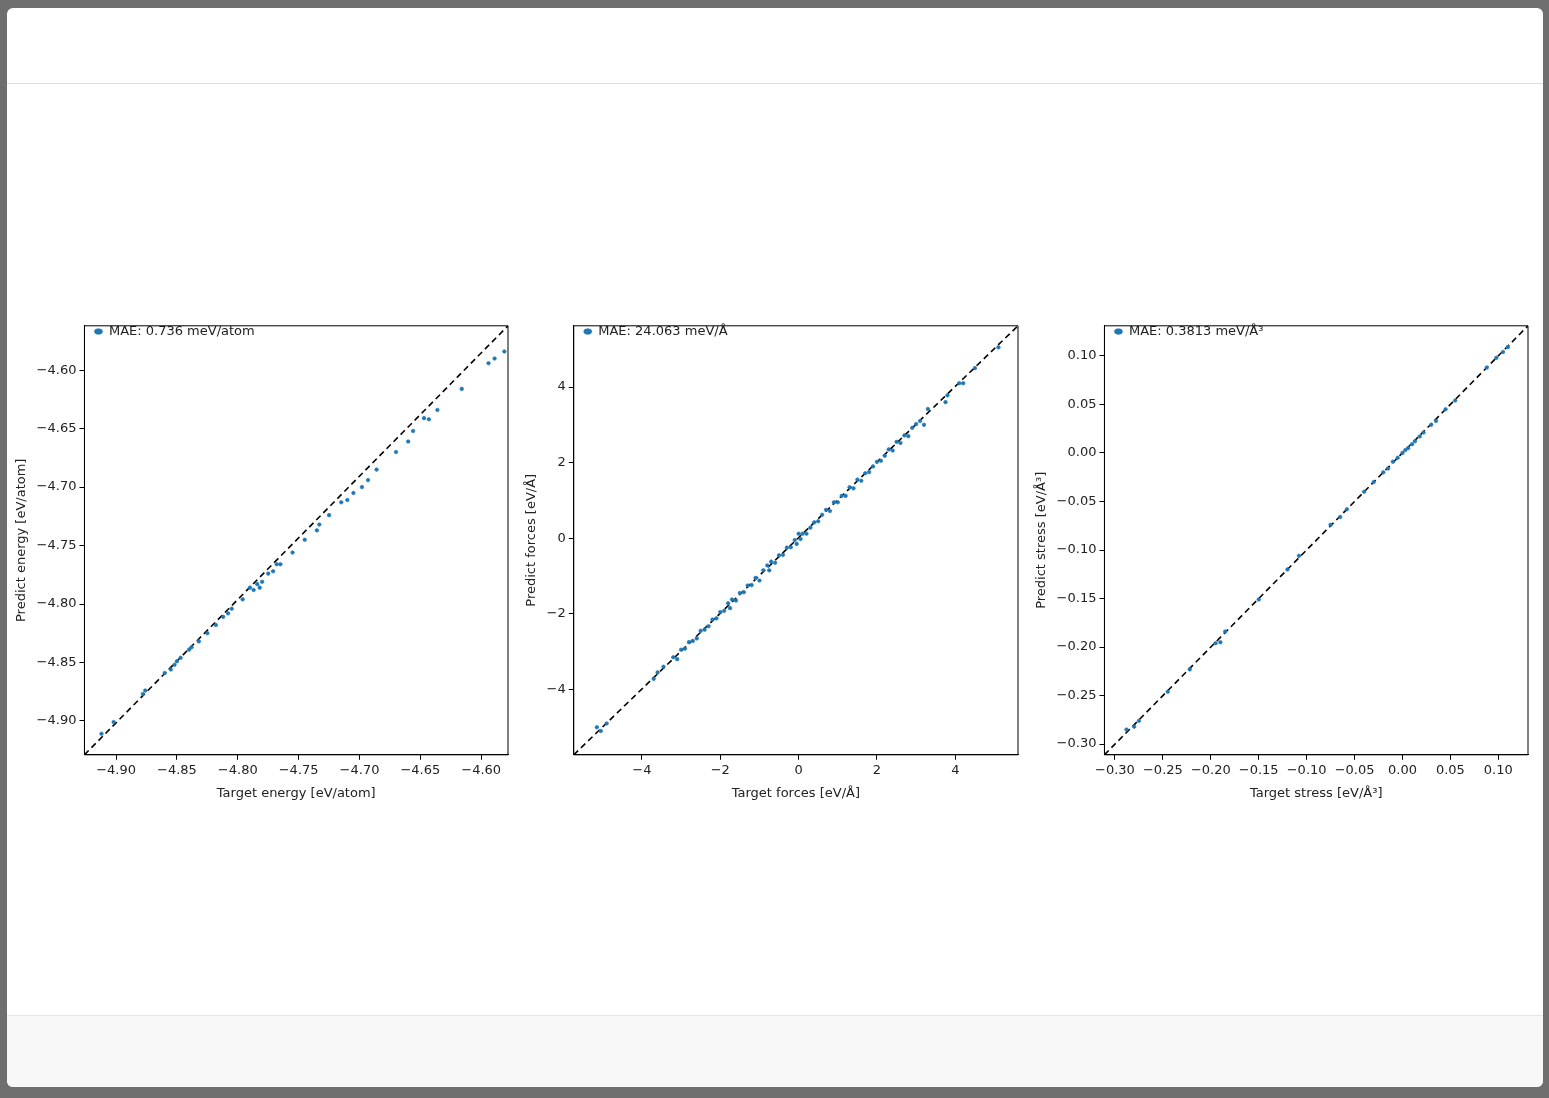 The width and height of the screenshot is (1549, 1098). What do you see at coordinates (795, 792) in the screenshot?
I see `x-axis-title: Target forces [eV/Å]` at bounding box center [795, 792].